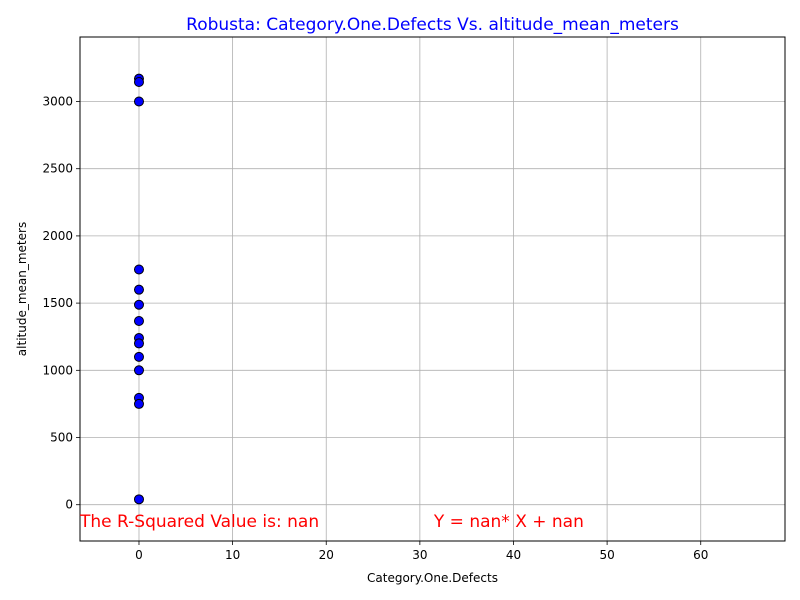 The height and width of the screenshot is (600, 800). What do you see at coordinates (700, 555) in the screenshot?
I see `x-tick-label: 60` at bounding box center [700, 555].